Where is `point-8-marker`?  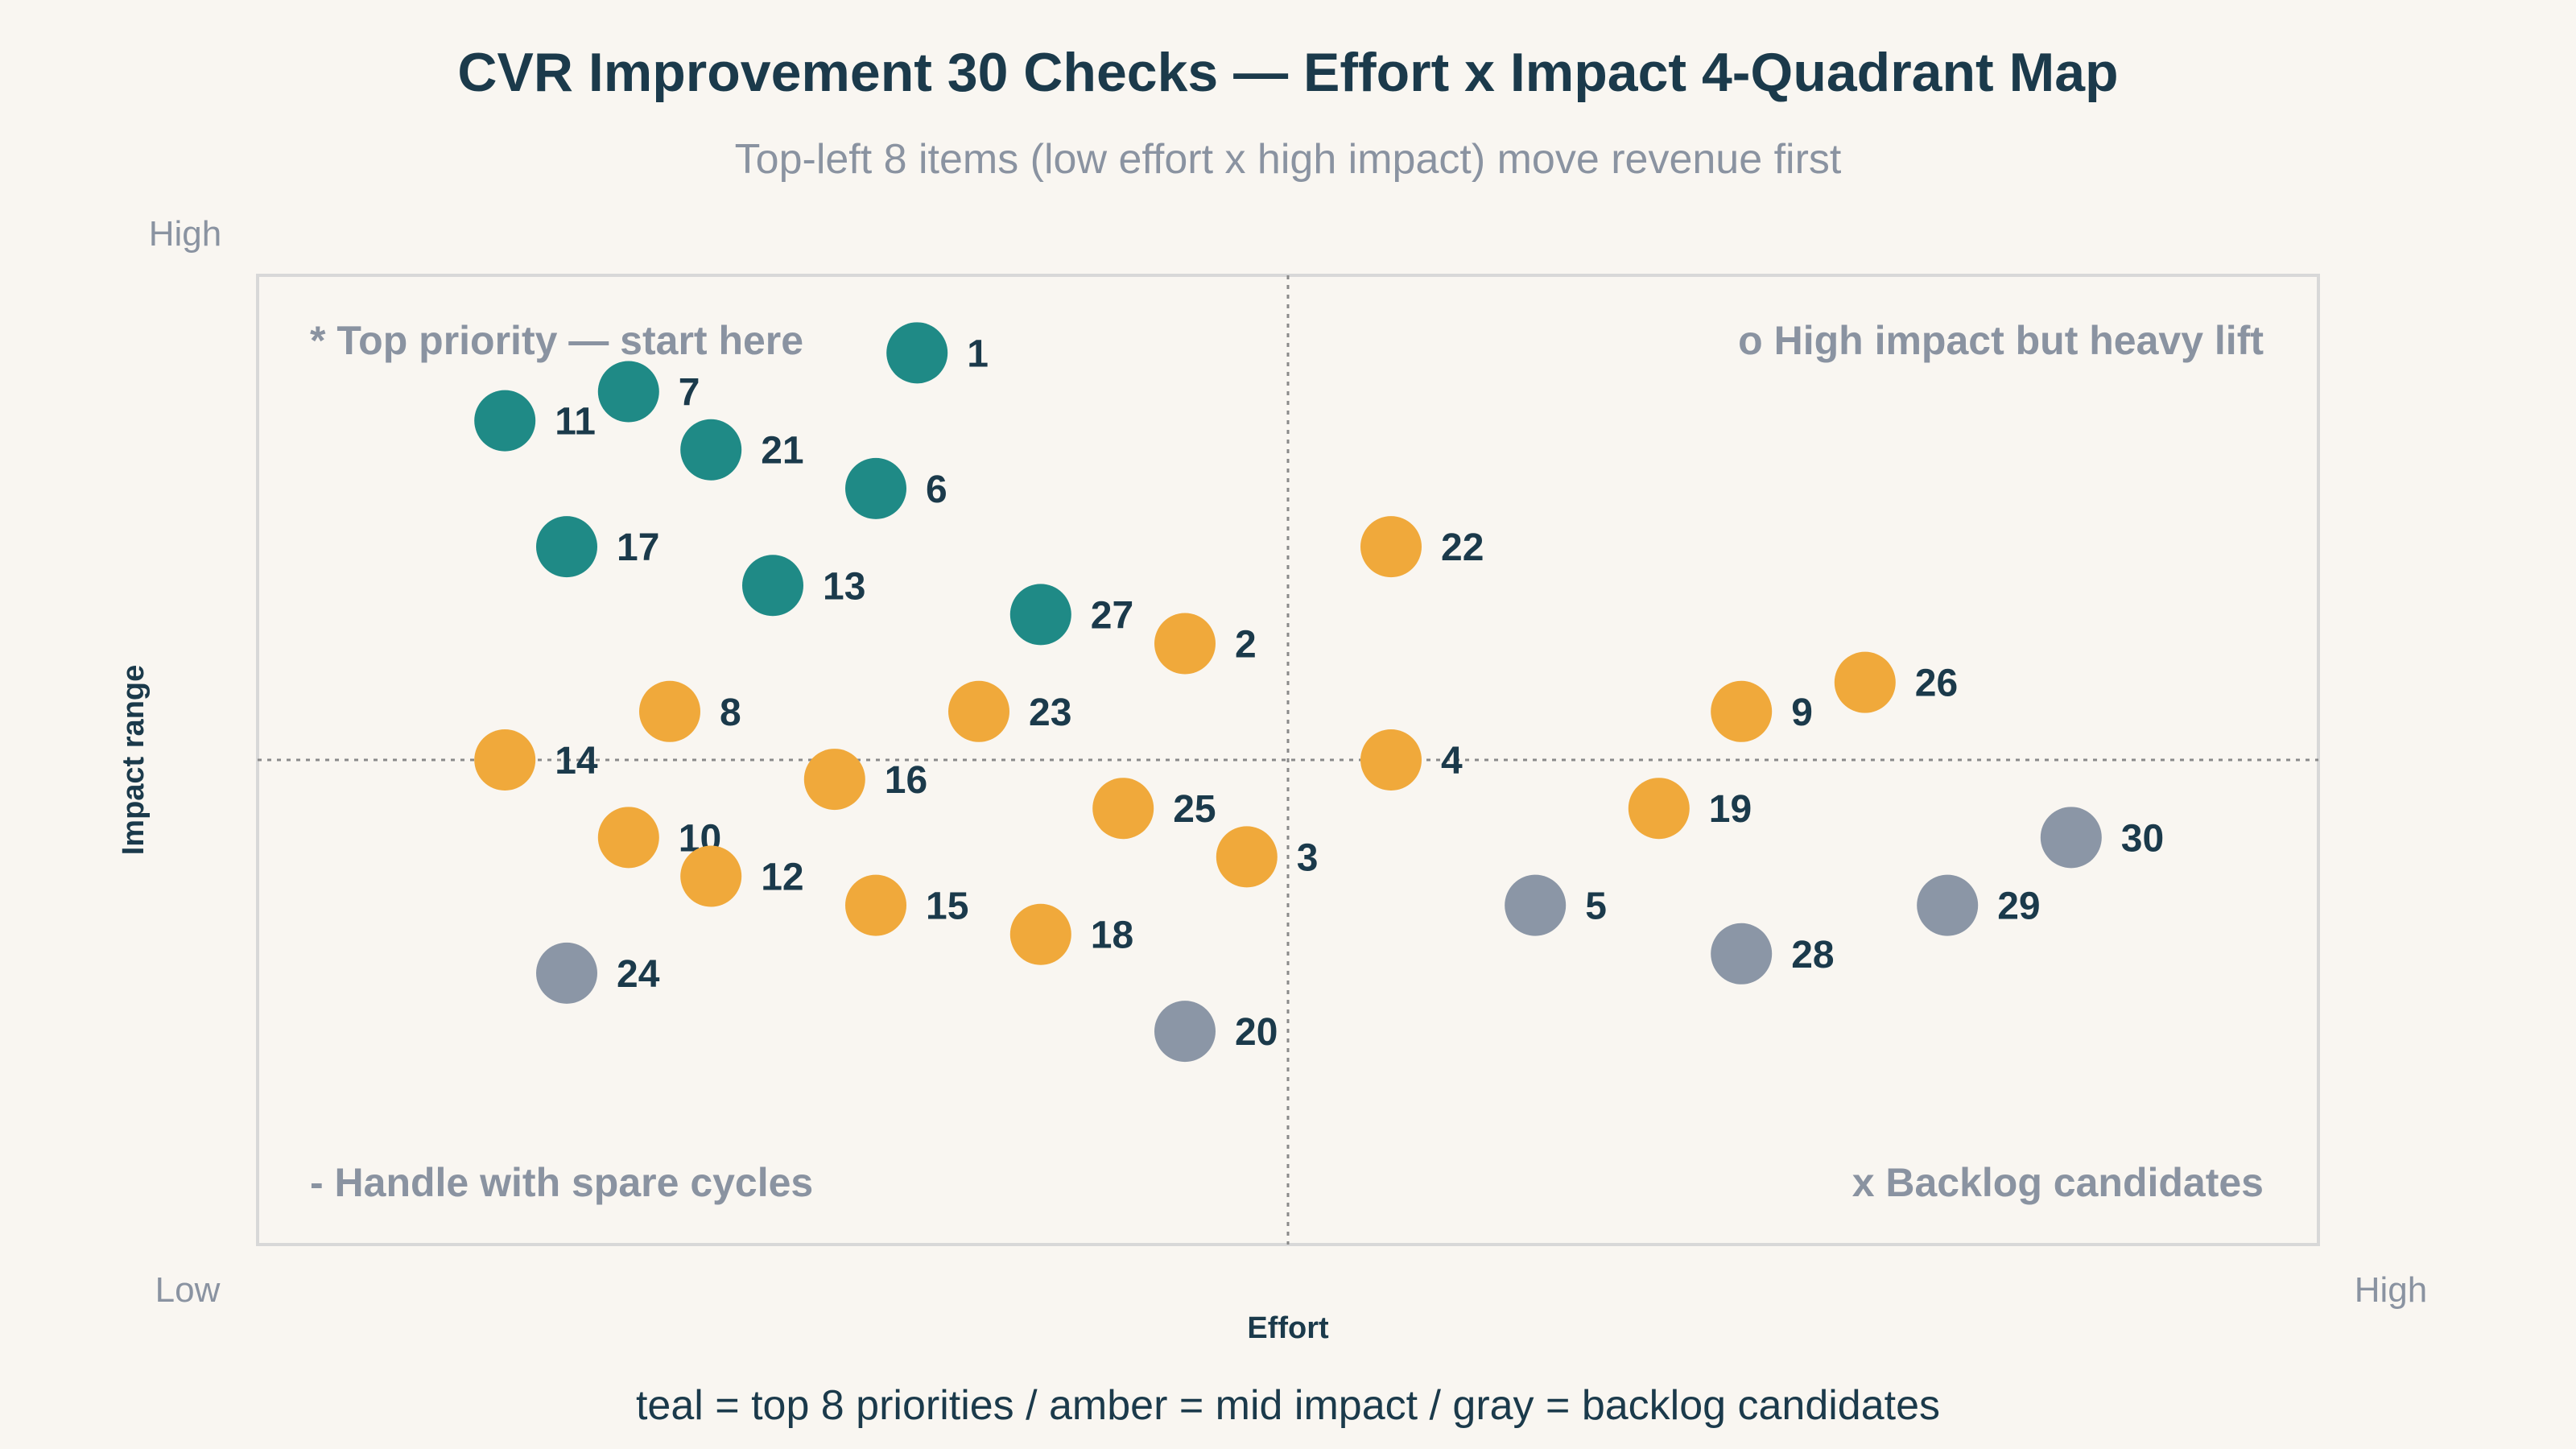 point-8-marker is located at coordinates (669, 711).